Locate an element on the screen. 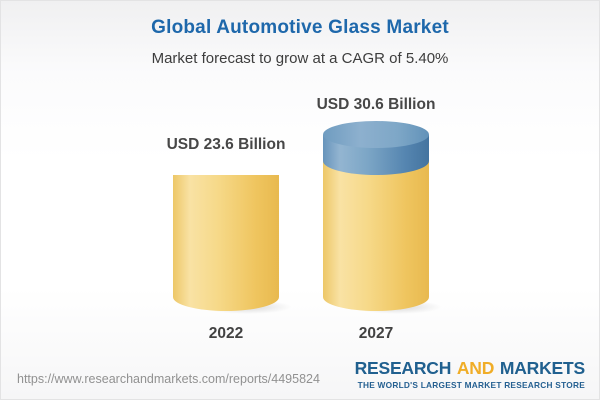  logo-word-research: RESEARCH is located at coordinates (403, 368).